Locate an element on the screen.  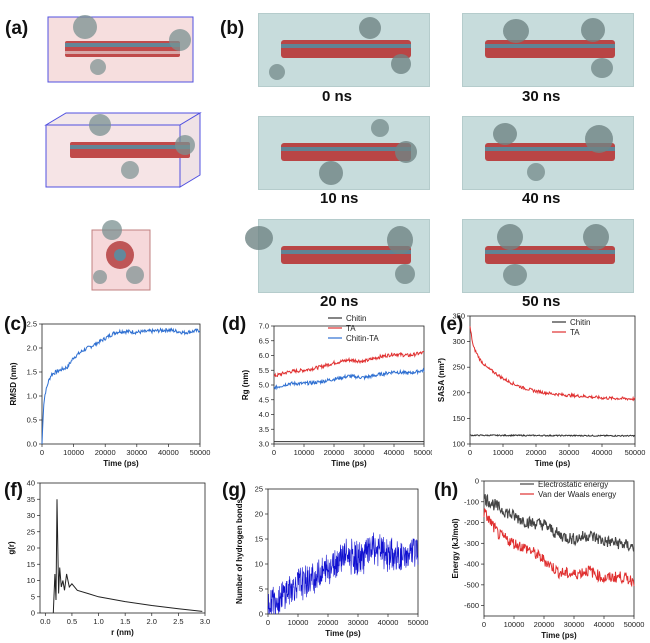
y-tick-label: -400 is located at coordinates (471, 564).